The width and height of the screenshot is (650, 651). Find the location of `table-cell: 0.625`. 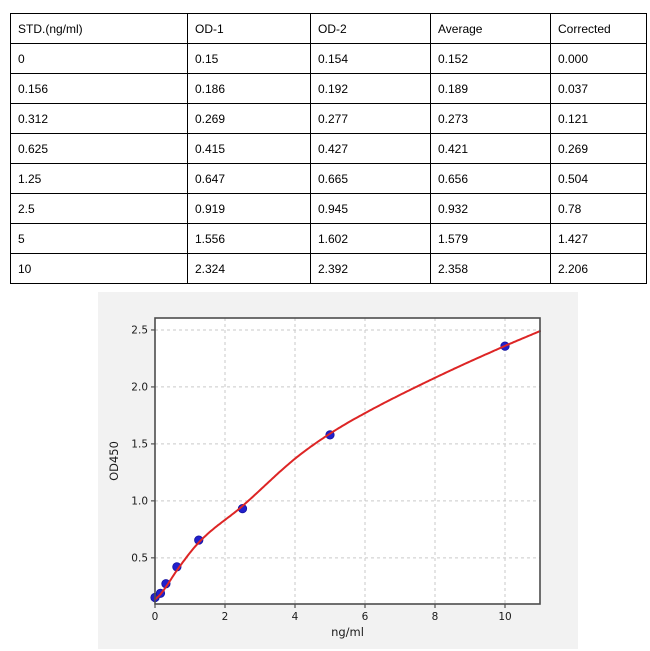

table-cell: 0.625 is located at coordinates (99, 148).